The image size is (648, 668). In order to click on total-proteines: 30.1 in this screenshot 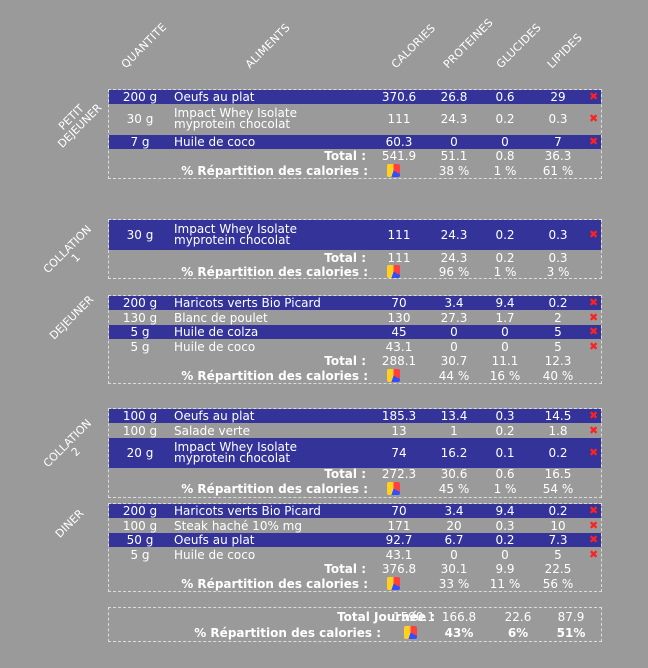, I will do `click(454, 569)`.